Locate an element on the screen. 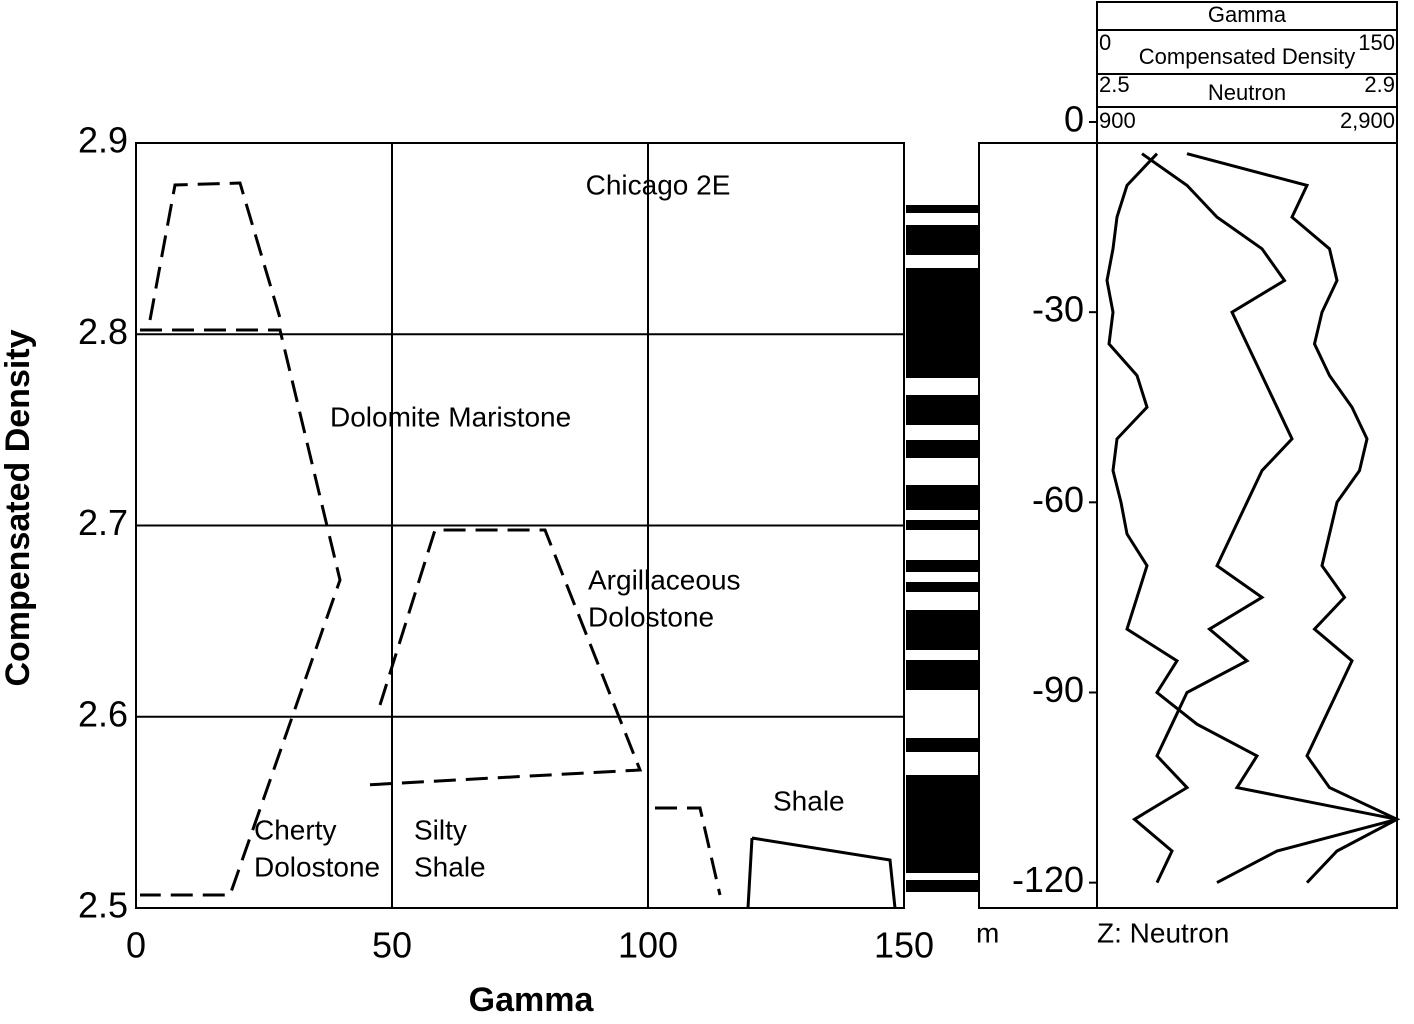  z-label: Z: Neutron is located at coordinates (1163, 932).